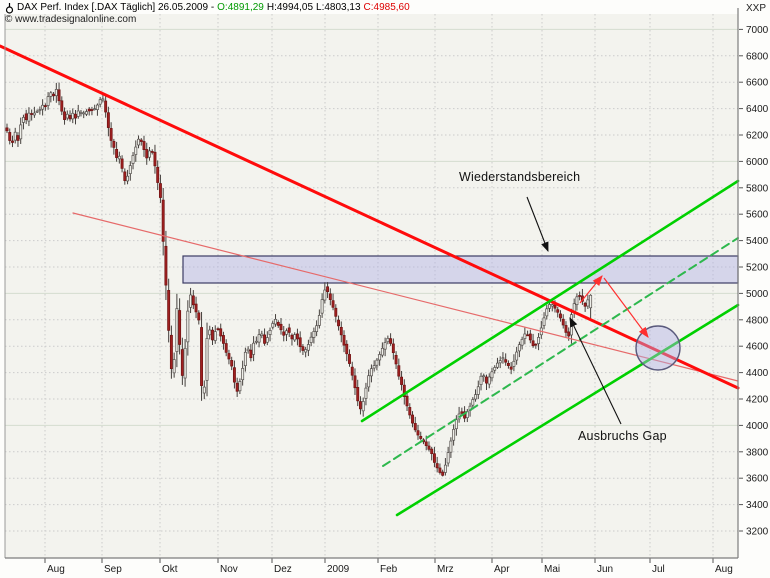  I want to click on gap-annotation-label: Ausbruchs Gap, so click(622, 436).